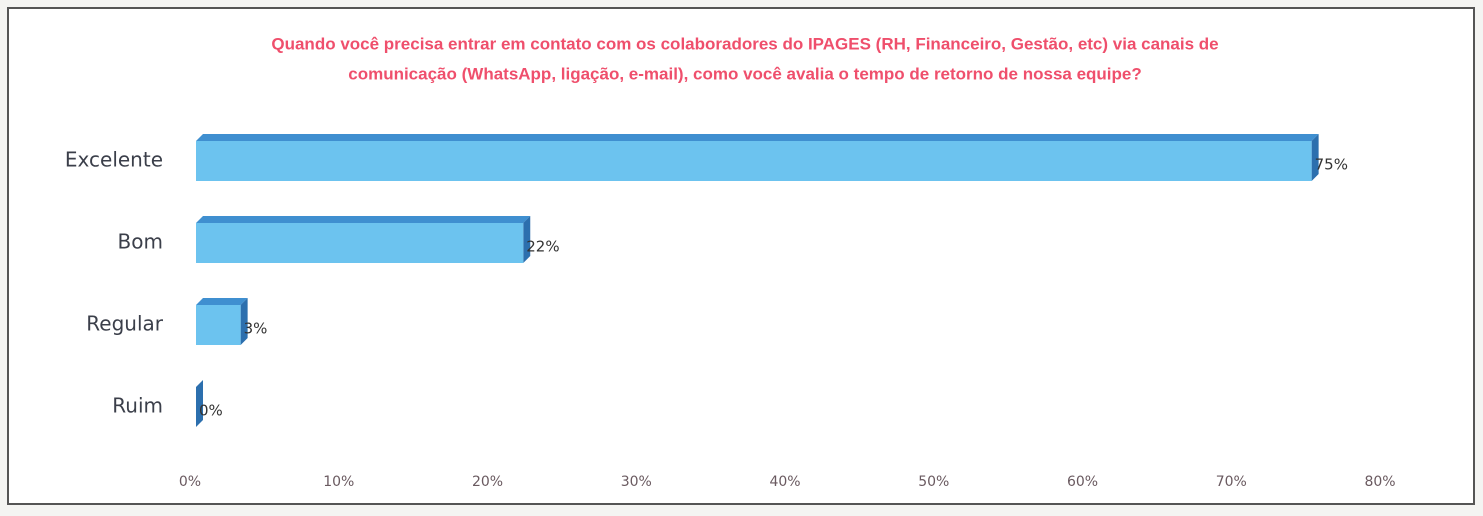  Describe the element at coordinates (124, 324) in the screenshot. I see `y-tick-label: Regular` at that location.